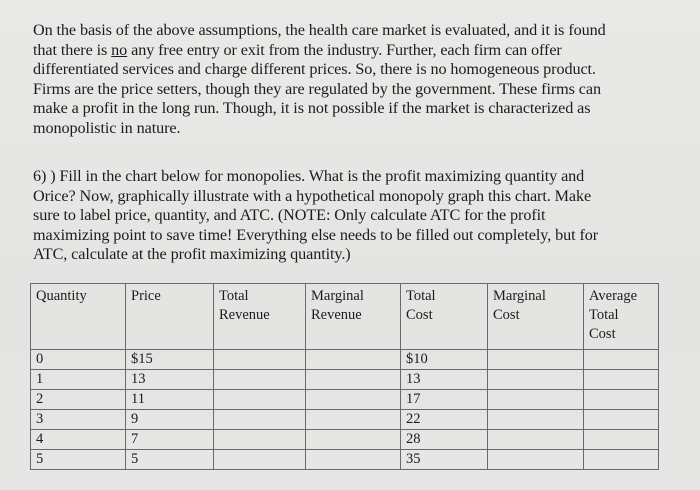  I want to click on table-cell: 9, so click(169, 419).